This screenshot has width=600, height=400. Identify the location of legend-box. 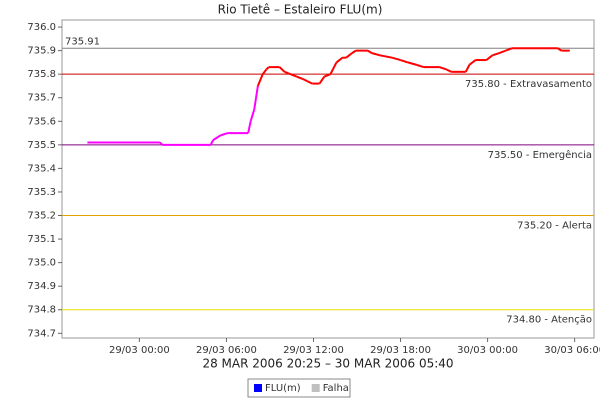
(299, 388).